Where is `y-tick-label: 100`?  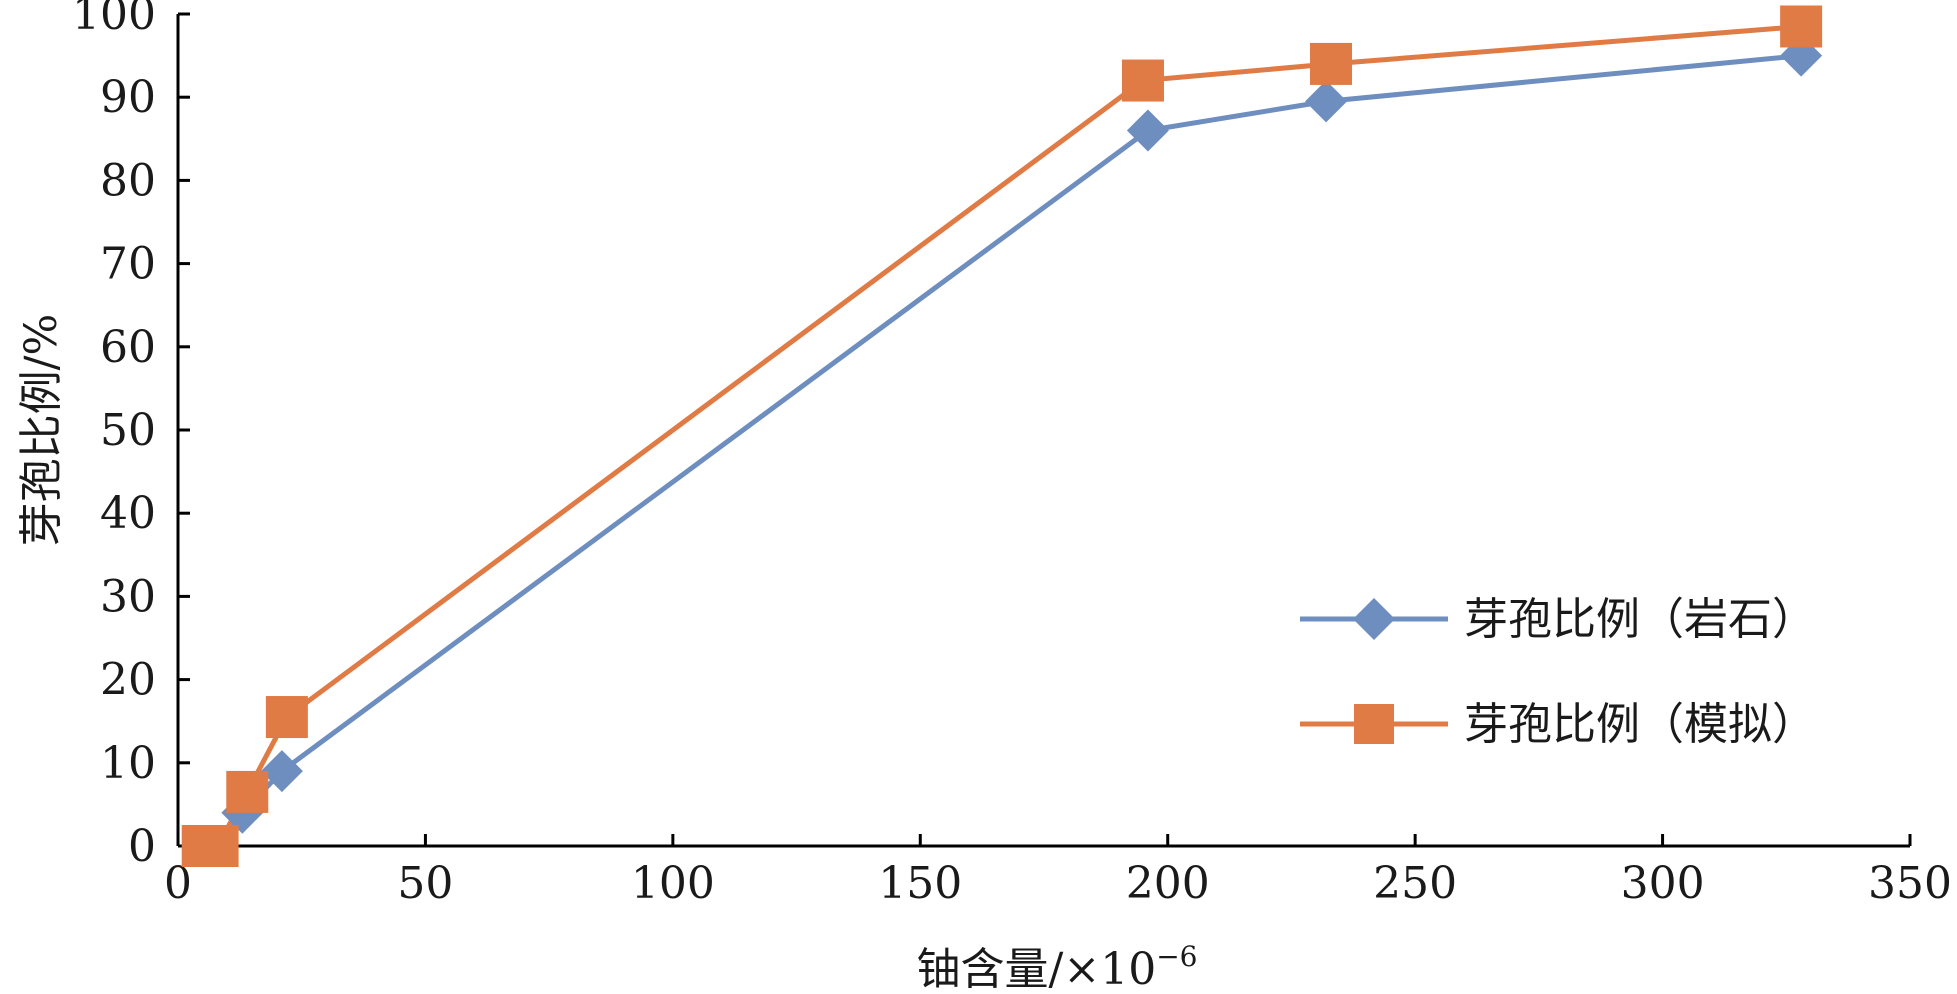 y-tick-label: 100 is located at coordinates (114, 20).